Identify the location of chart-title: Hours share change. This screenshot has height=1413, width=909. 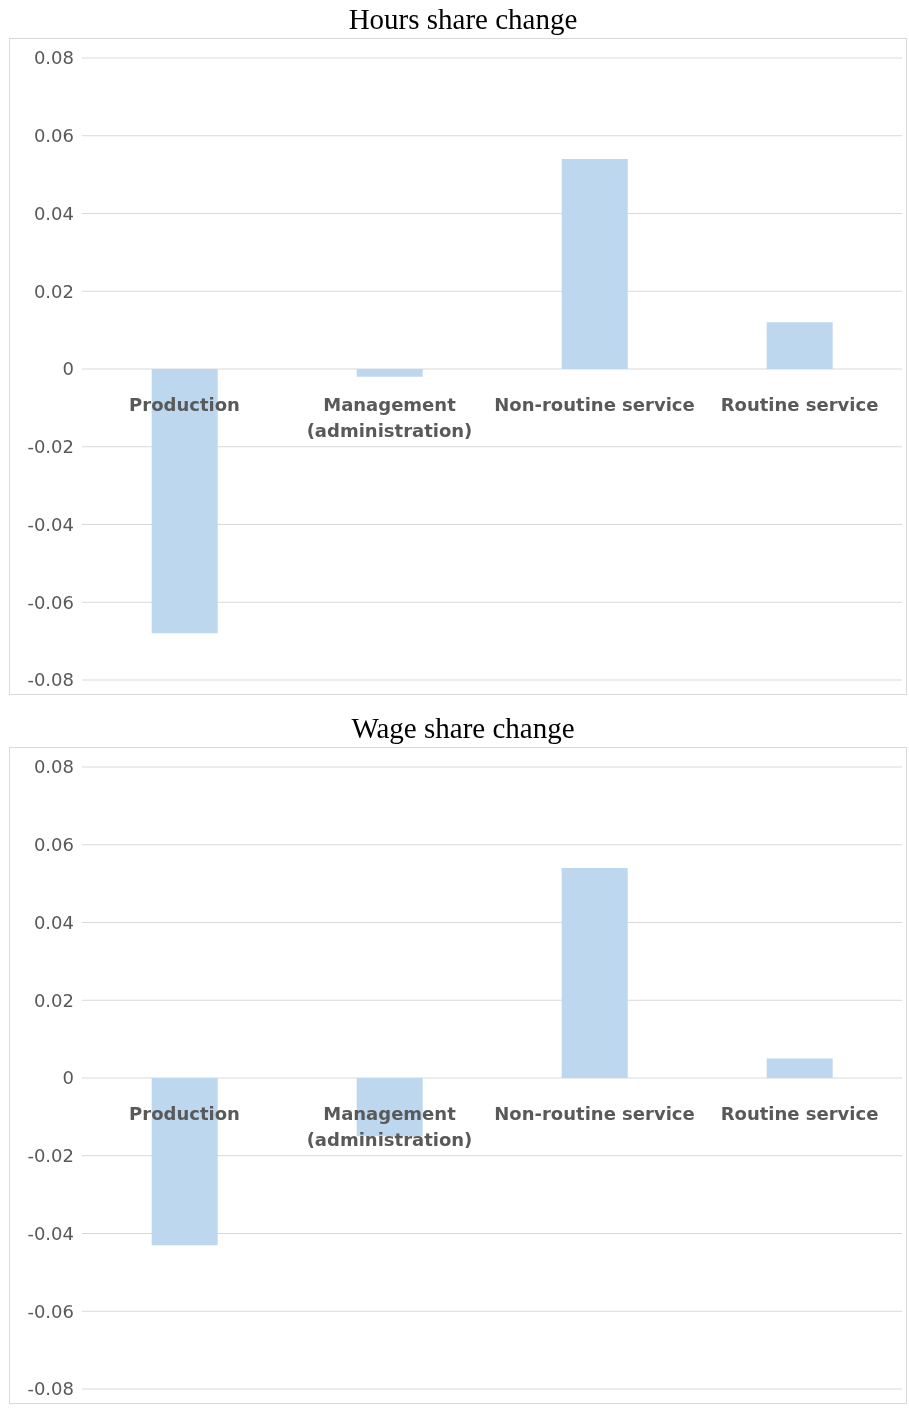
(463, 19).